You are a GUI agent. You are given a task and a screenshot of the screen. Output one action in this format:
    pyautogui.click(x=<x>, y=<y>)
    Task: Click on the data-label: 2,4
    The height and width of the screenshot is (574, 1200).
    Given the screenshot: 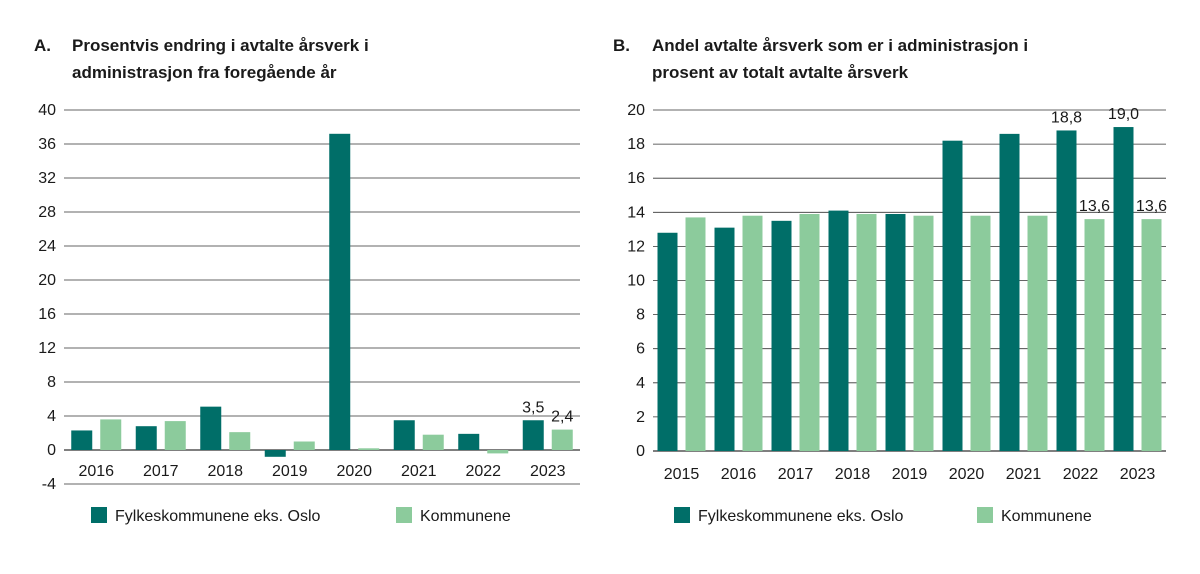 What is the action you would take?
    pyautogui.click(x=562, y=417)
    